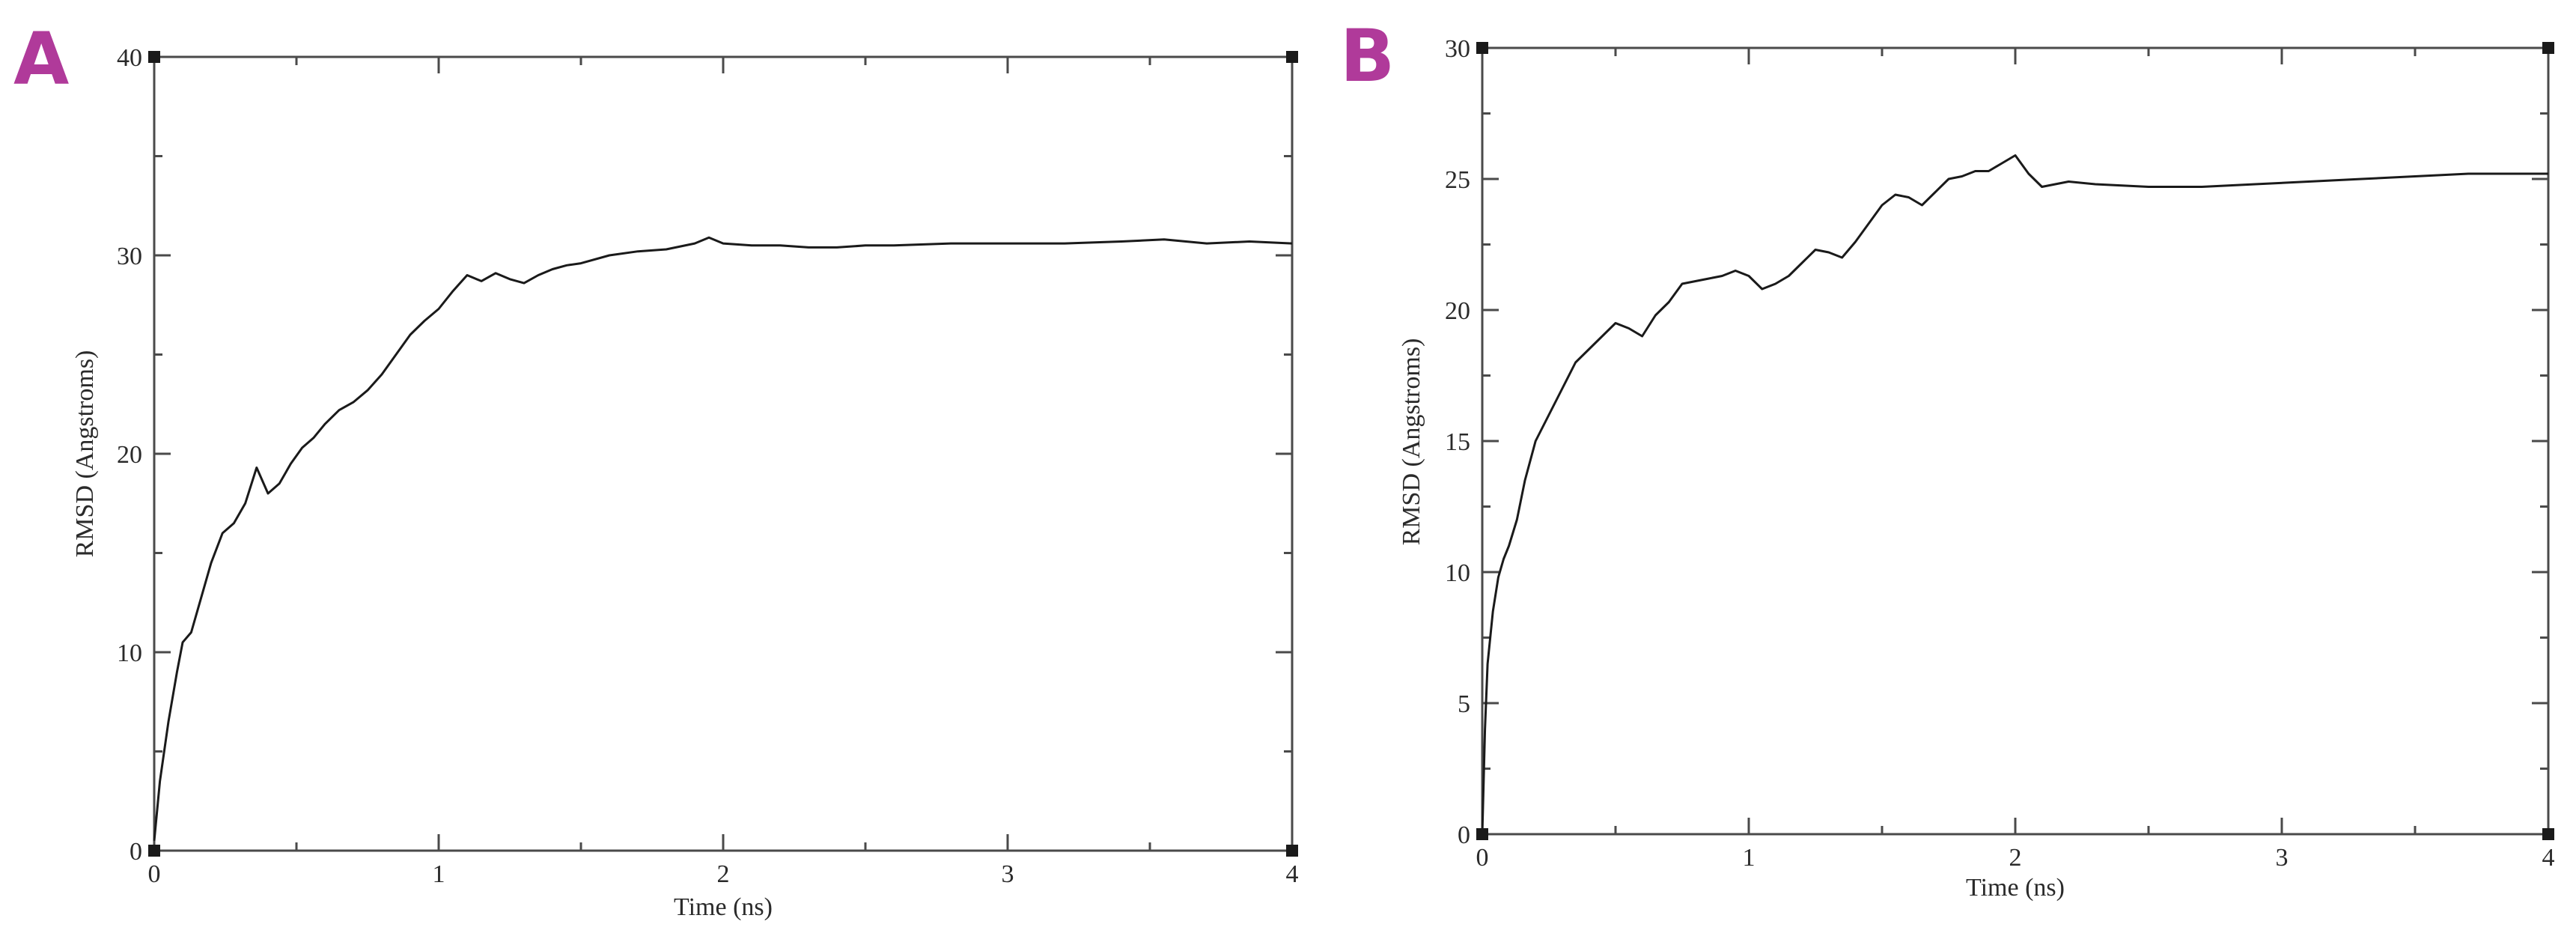 Image resolution: width=2576 pixels, height=942 pixels. Describe the element at coordinates (85, 454) in the screenshot. I see `panel-a-y-axis-label: RMSD (Angstroms)` at that location.